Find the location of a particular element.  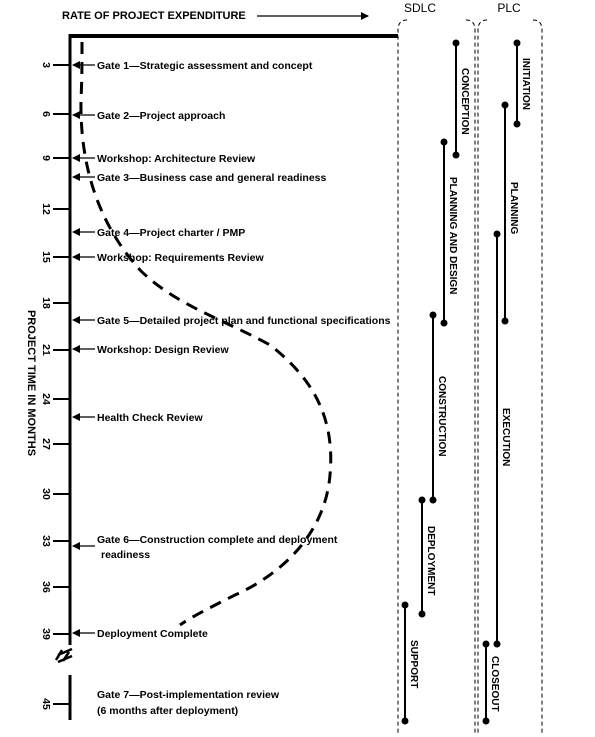

phase-label: CONCEPTION is located at coordinates (464, 101).